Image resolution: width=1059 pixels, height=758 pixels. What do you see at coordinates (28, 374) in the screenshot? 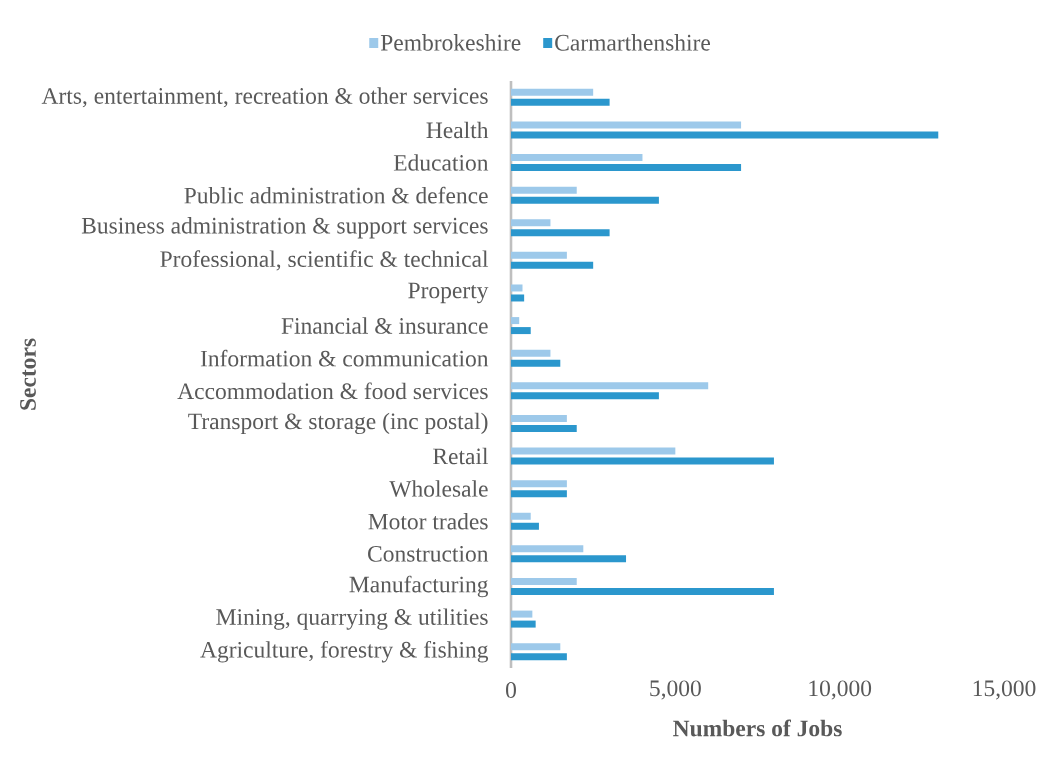
I see `y-axis-title: Sectors` at bounding box center [28, 374].